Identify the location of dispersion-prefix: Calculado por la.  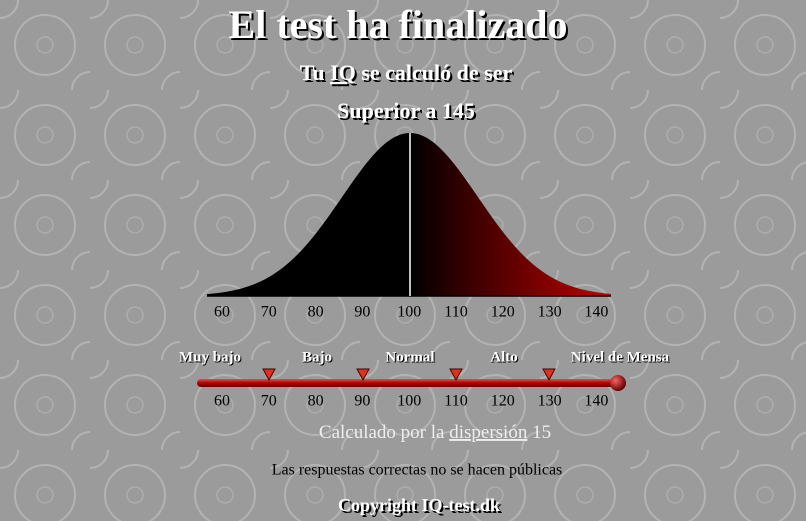
(382, 432).